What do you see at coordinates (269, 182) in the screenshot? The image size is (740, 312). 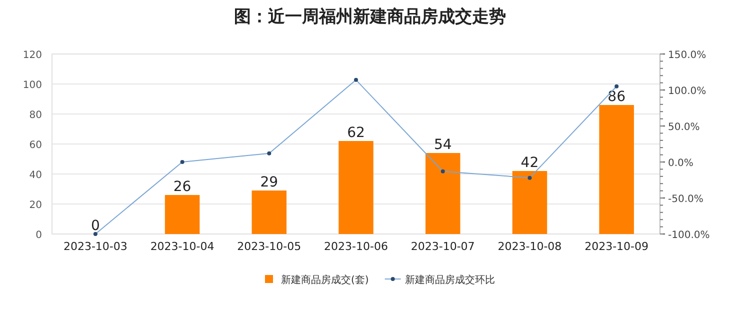 I see `data-label: 29` at bounding box center [269, 182].